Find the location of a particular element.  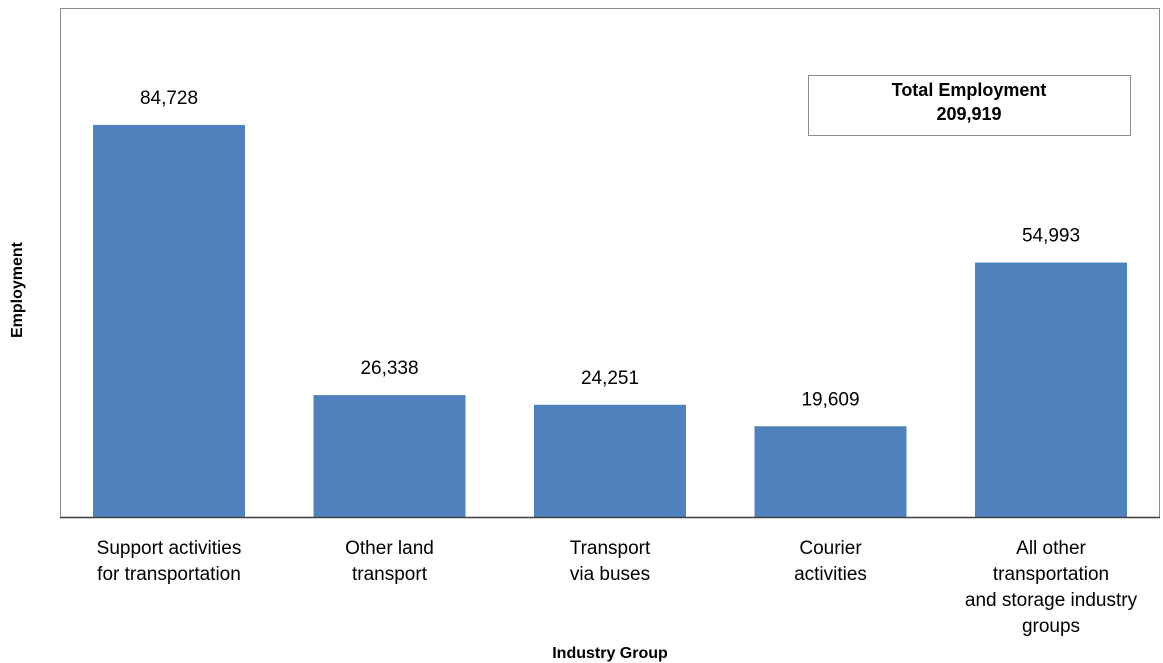

annotation-box is located at coordinates (969, 105).